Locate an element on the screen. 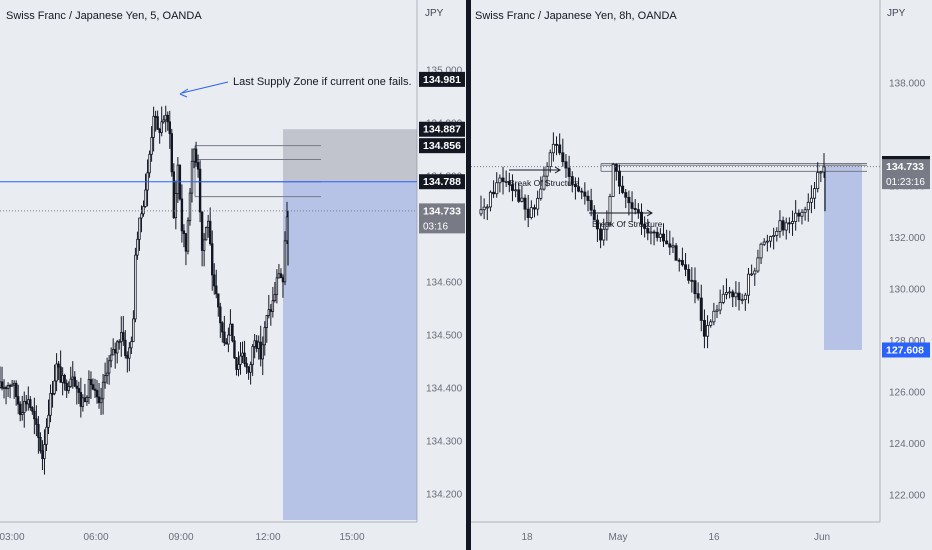  price-badge is located at coordinates (442, 129).